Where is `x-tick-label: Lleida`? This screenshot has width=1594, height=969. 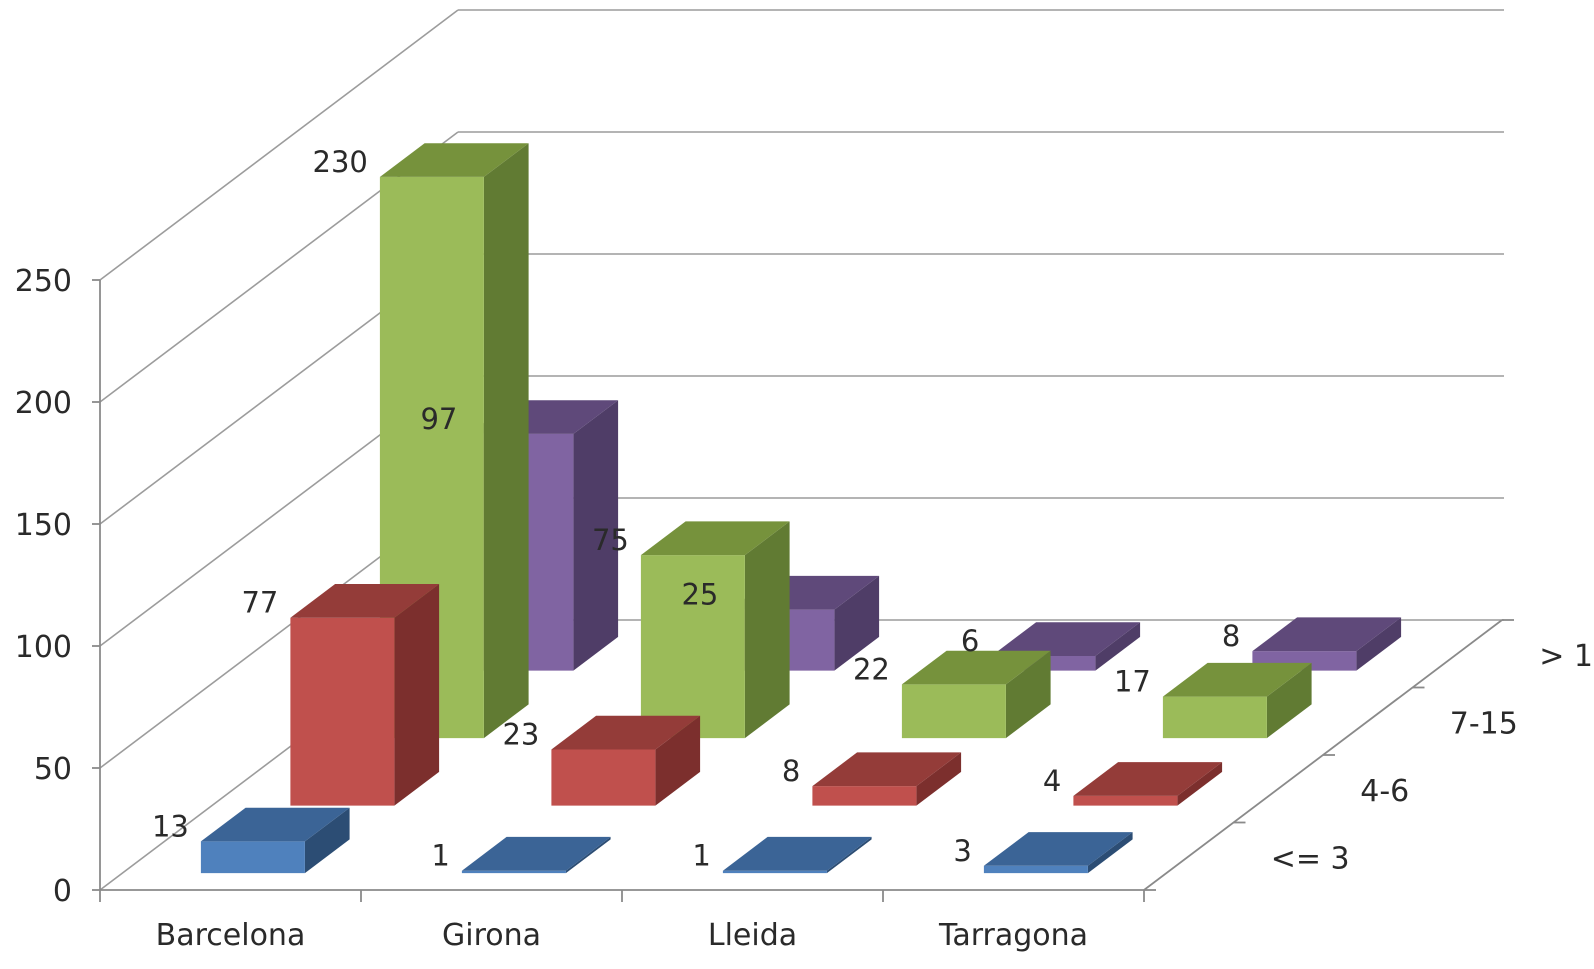 x-tick-label: Lleida is located at coordinates (752, 935).